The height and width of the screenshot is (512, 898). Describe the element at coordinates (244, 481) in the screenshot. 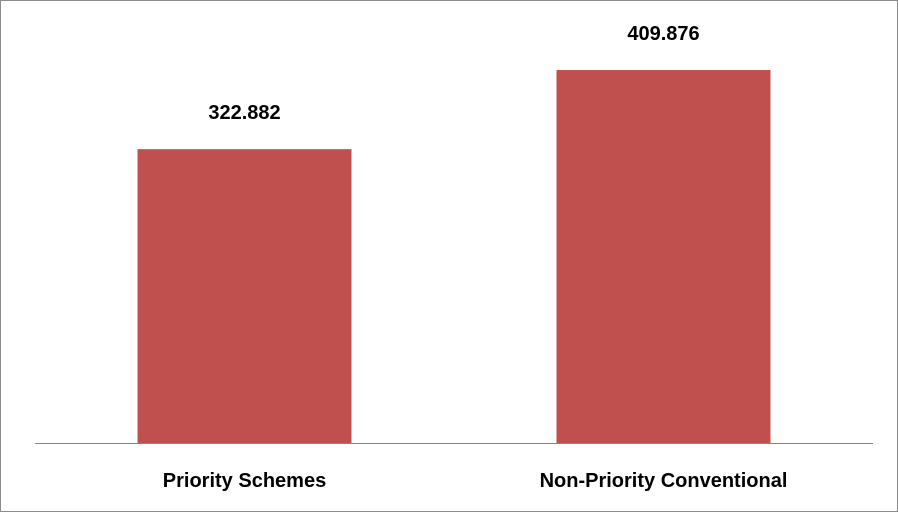

I see `category-label-1: Priority Schemes` at that location.